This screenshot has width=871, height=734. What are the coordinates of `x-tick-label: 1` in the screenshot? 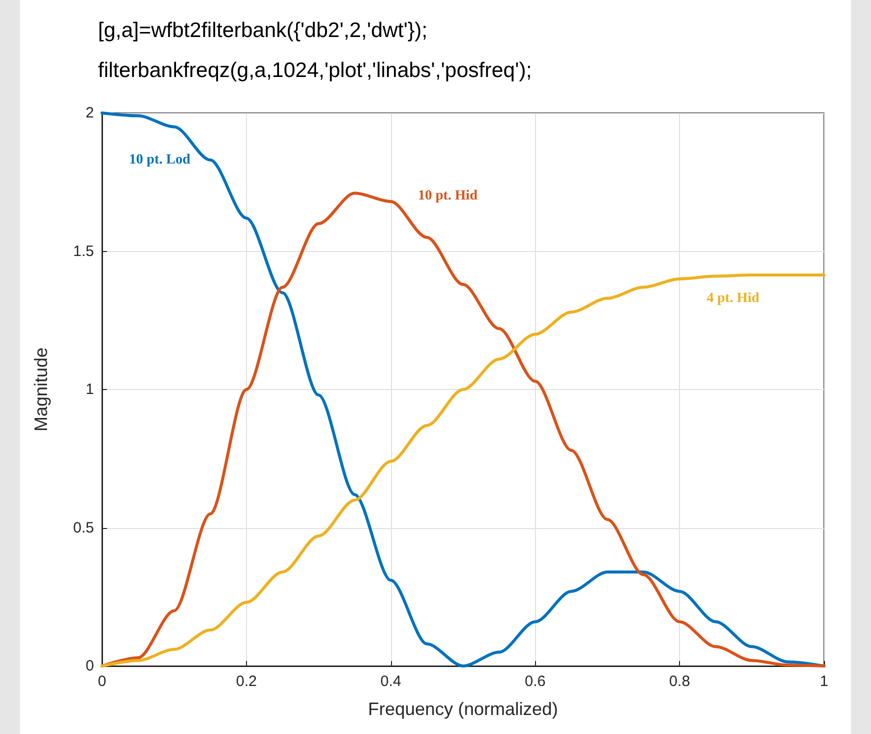 It's located at (824, 681).